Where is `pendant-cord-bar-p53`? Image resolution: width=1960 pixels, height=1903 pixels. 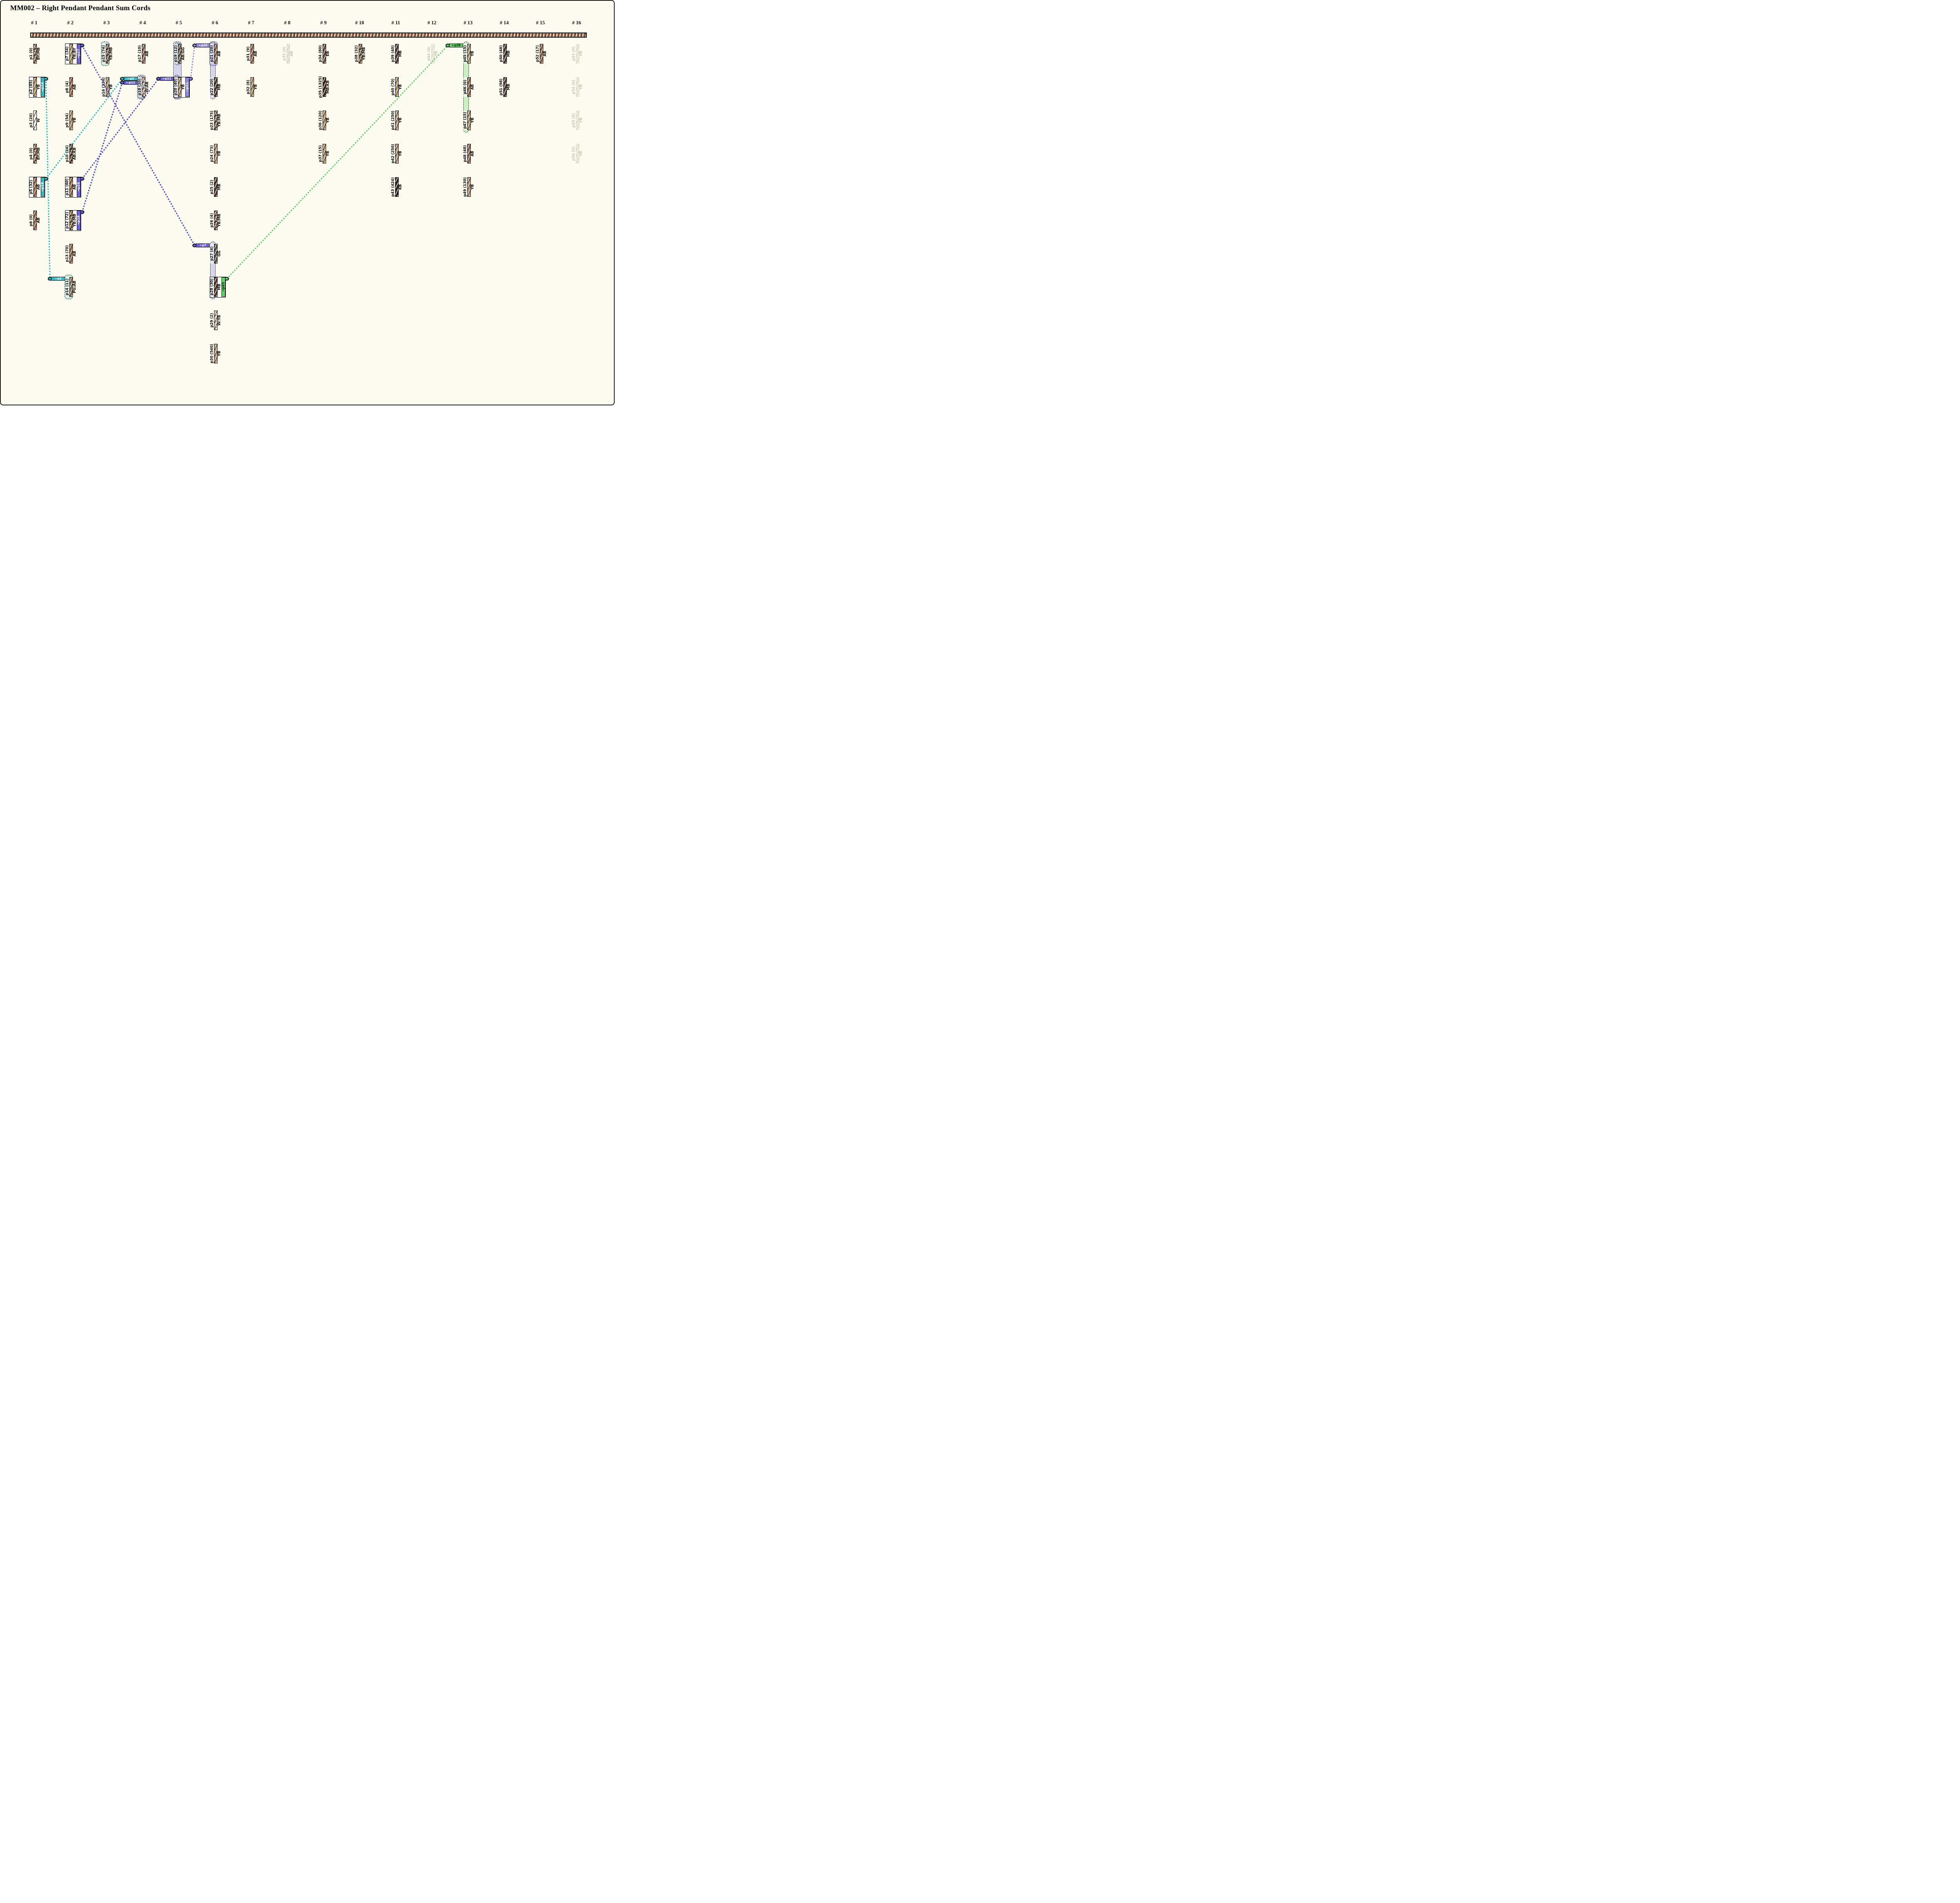 pendant-cord-bar-p53 is located at coordinates (577, 54).